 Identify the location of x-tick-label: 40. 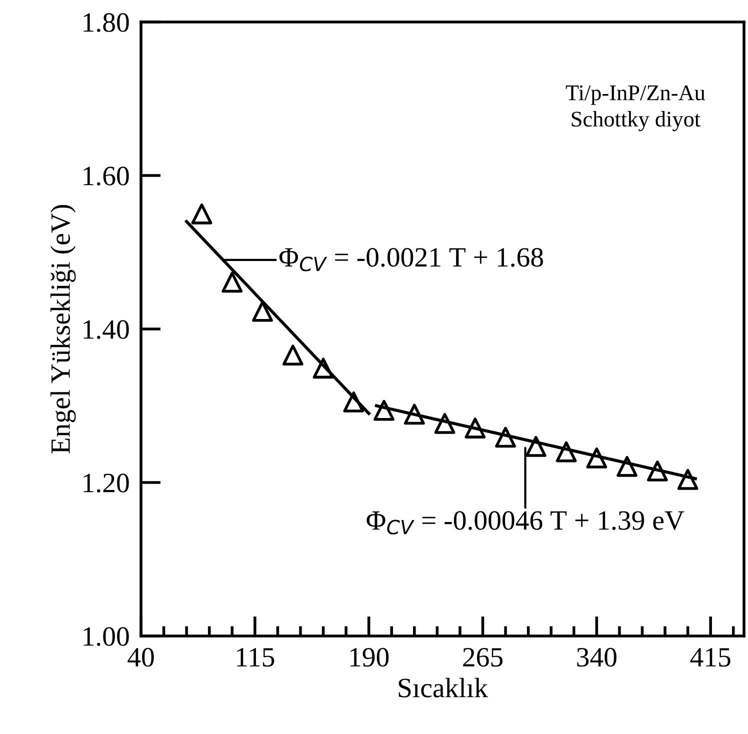
(141, 657).